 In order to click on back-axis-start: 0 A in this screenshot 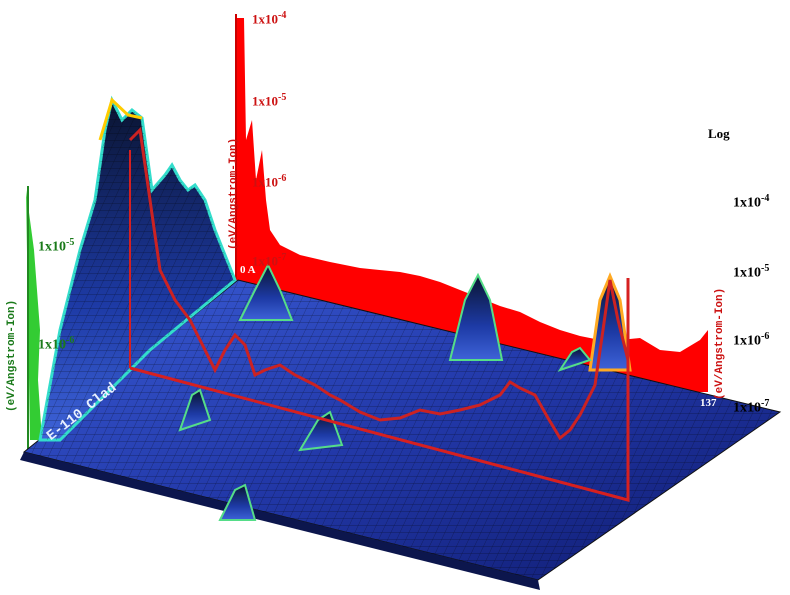, I will do `click(248, 270)`.